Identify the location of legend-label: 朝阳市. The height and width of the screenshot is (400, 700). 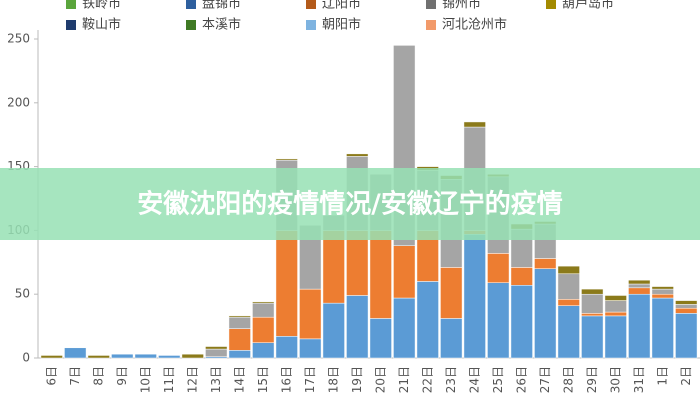
(341, 25).